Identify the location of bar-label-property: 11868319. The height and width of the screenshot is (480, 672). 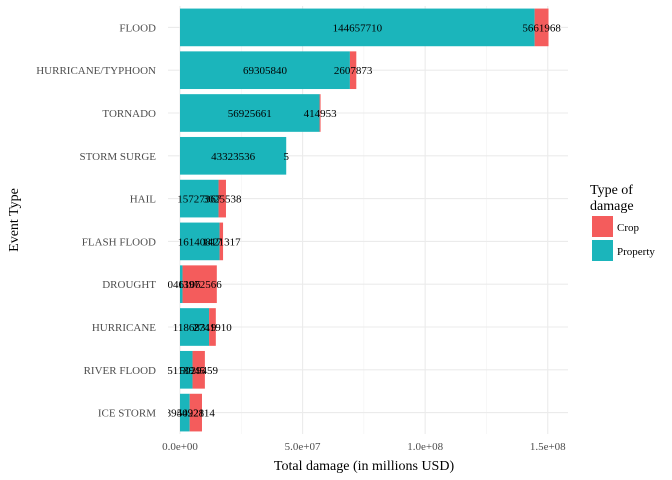
(195, 328).